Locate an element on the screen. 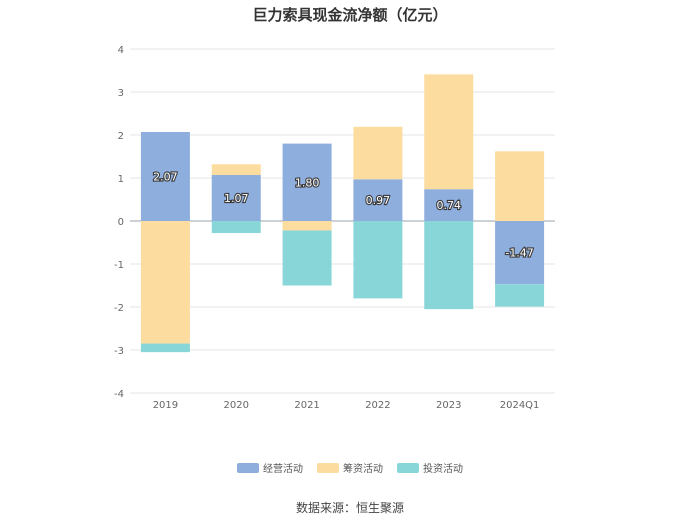 The image size is (700, 524). legend-label-operating: 经营活动 is located at coordinates (283, 469).